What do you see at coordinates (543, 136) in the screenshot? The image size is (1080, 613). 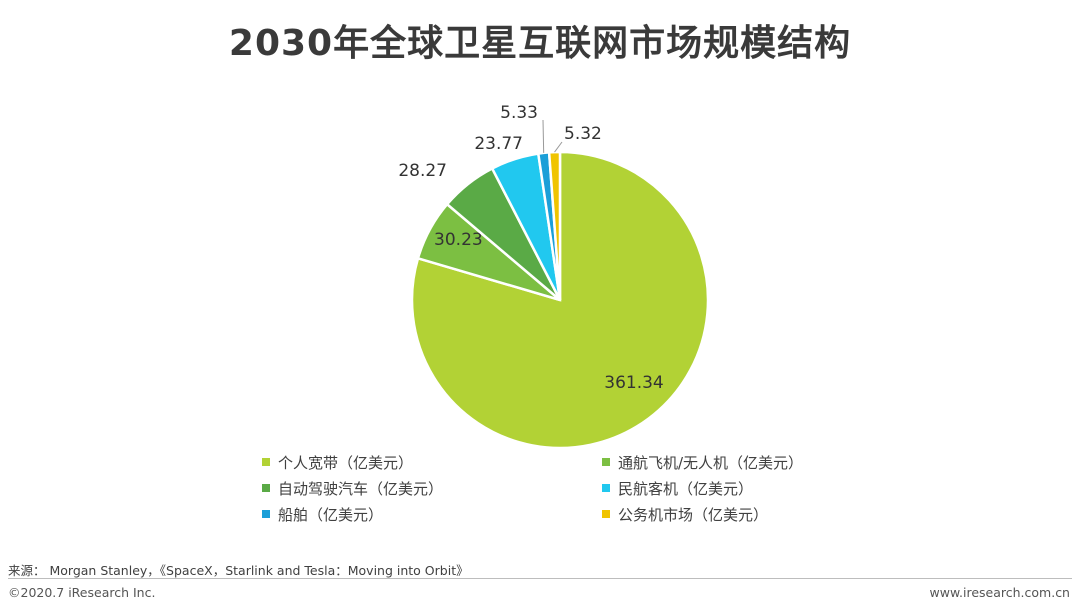 I see `leader-line-ships` at bounding box center [543, 136].